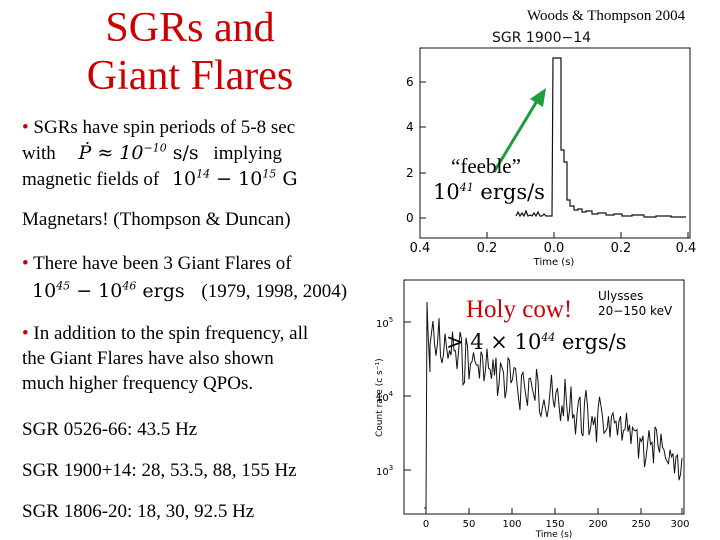 Image resolution: width=720 pixels, height=540 pixels. What do you see at coordinates (44, 291) in the screenshot?
I see `energy-base-1: 10` at bounding box center [44, 291].